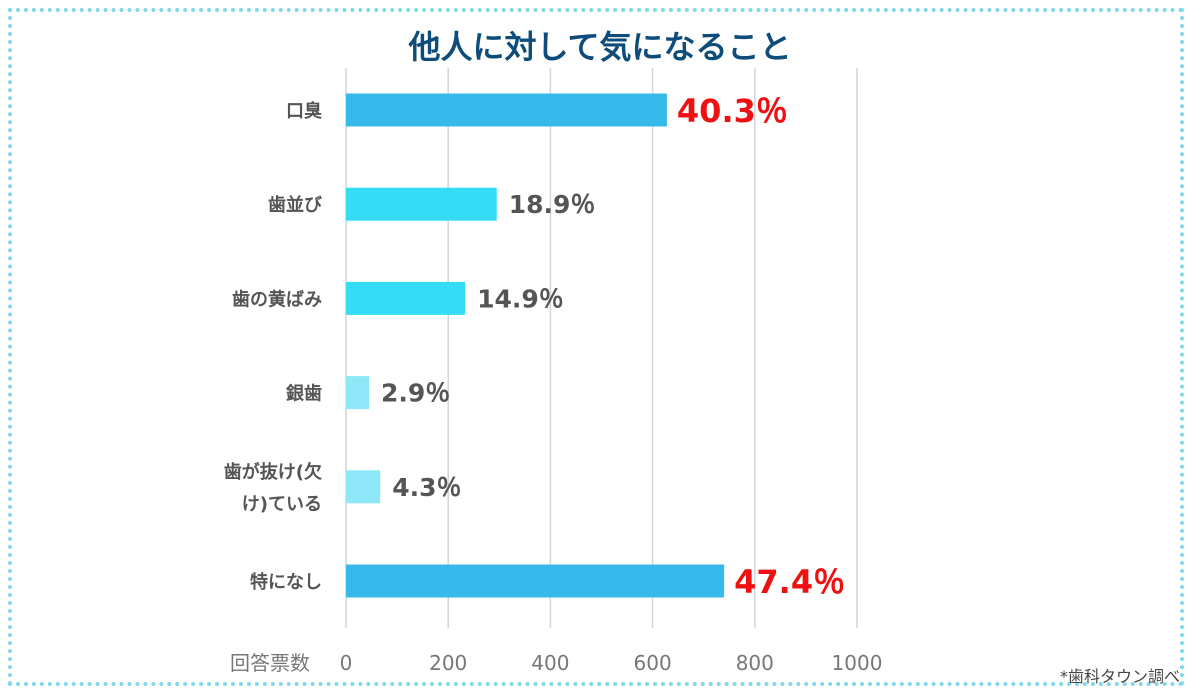 The height and width of the screenshot is (700, 1200). Describe the element at coordinates (755, 663) in the screenshot. I see `x-tick-label-800: 800` at that location.